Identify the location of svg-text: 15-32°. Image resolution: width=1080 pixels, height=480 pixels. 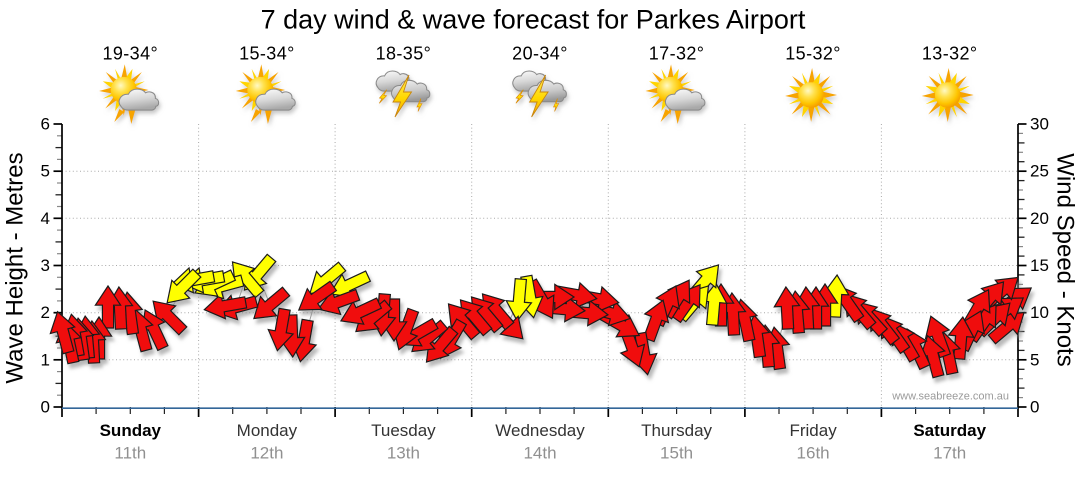
(813, 54).